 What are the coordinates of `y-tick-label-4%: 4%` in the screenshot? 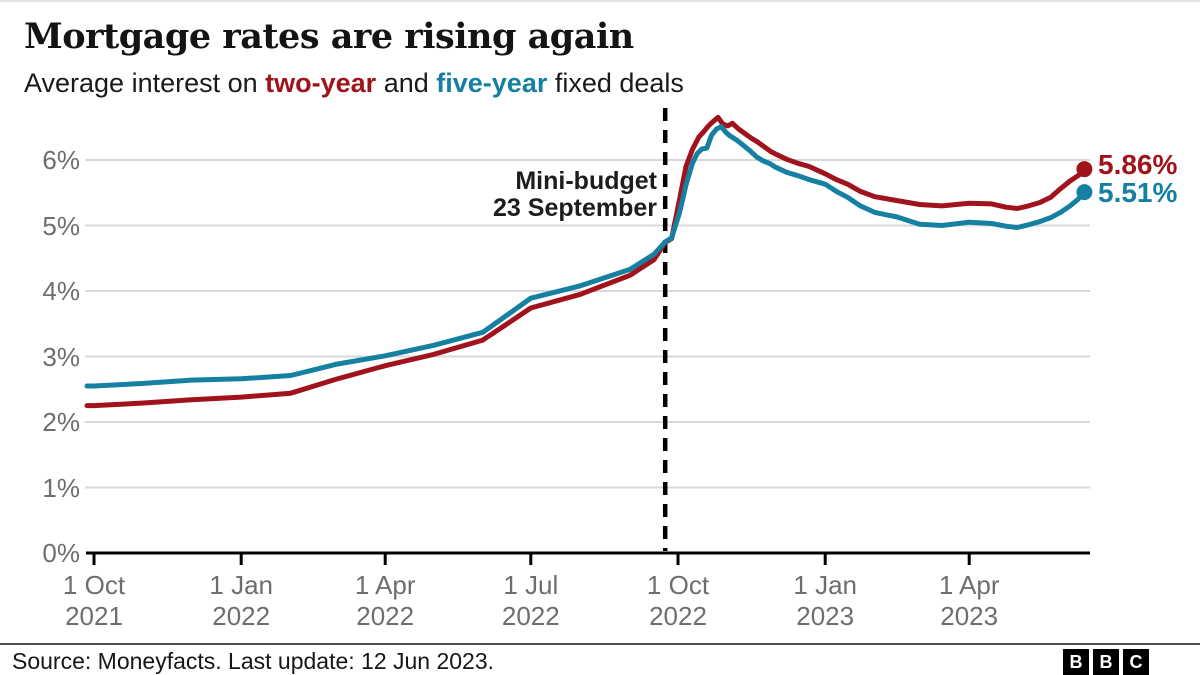 It's located at (61, 291).